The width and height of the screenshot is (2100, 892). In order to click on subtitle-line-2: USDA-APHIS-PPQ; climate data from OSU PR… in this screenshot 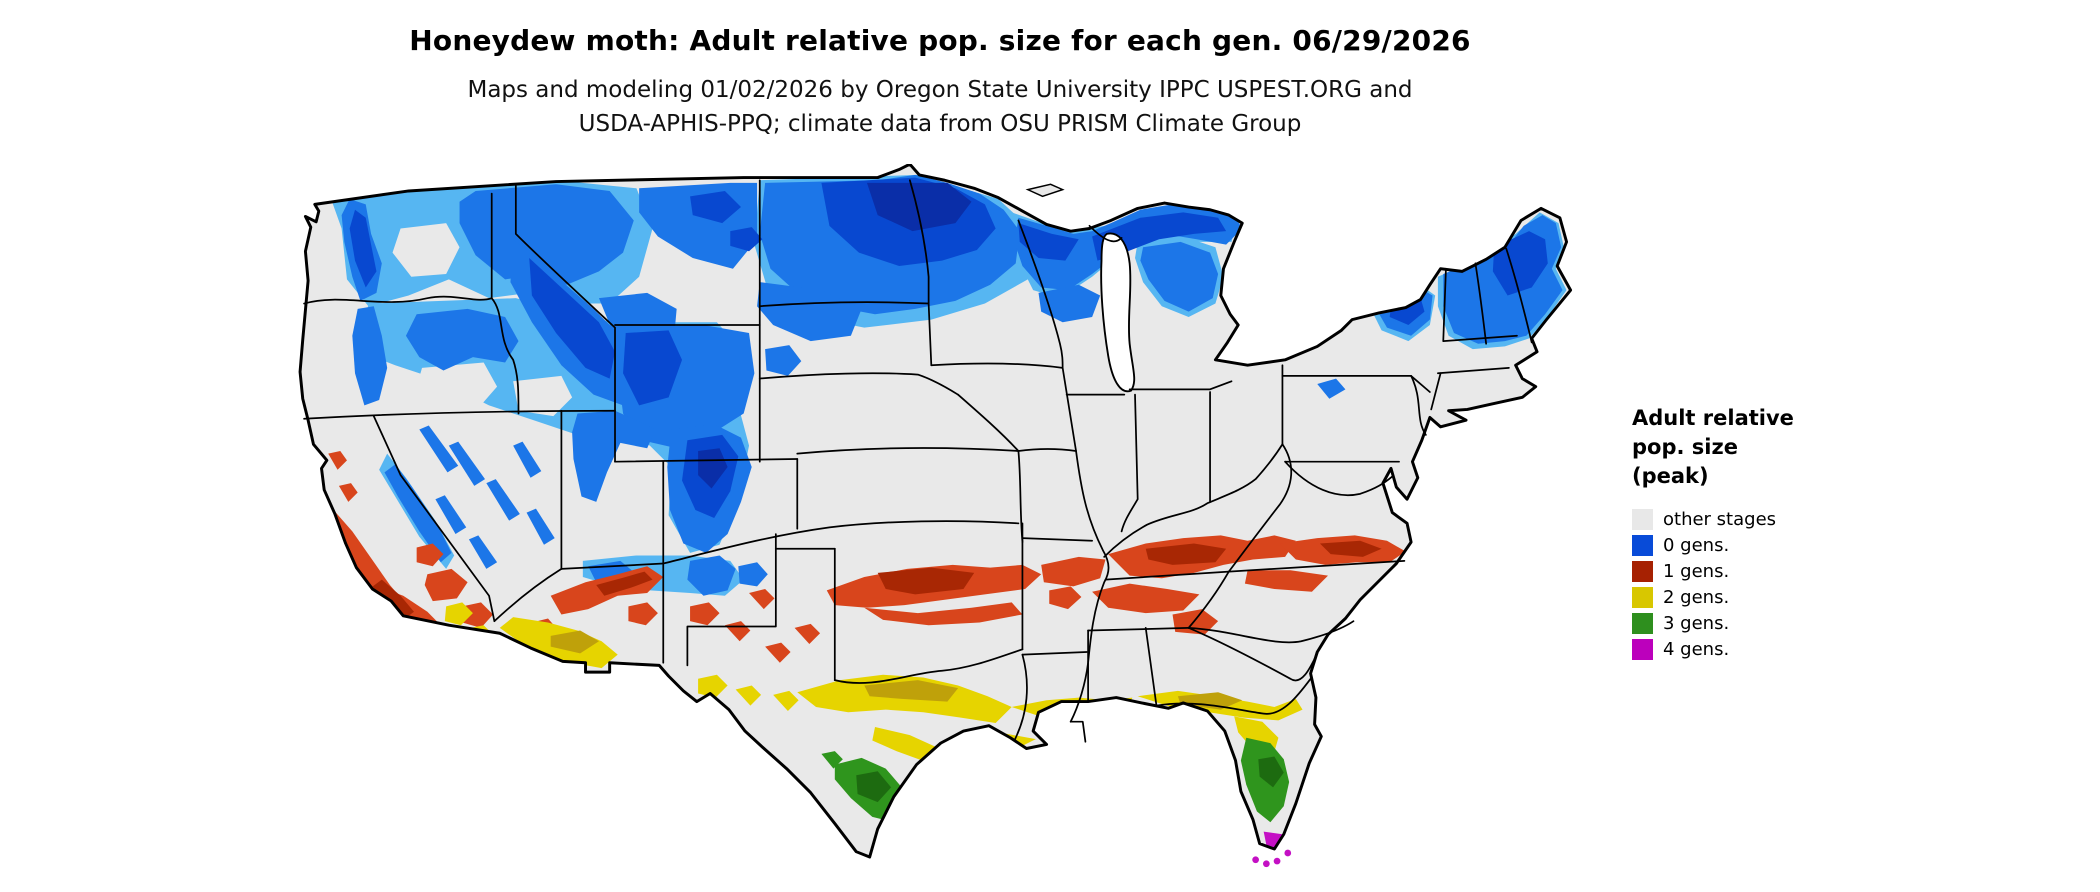, I will do `click(940, 124)`.